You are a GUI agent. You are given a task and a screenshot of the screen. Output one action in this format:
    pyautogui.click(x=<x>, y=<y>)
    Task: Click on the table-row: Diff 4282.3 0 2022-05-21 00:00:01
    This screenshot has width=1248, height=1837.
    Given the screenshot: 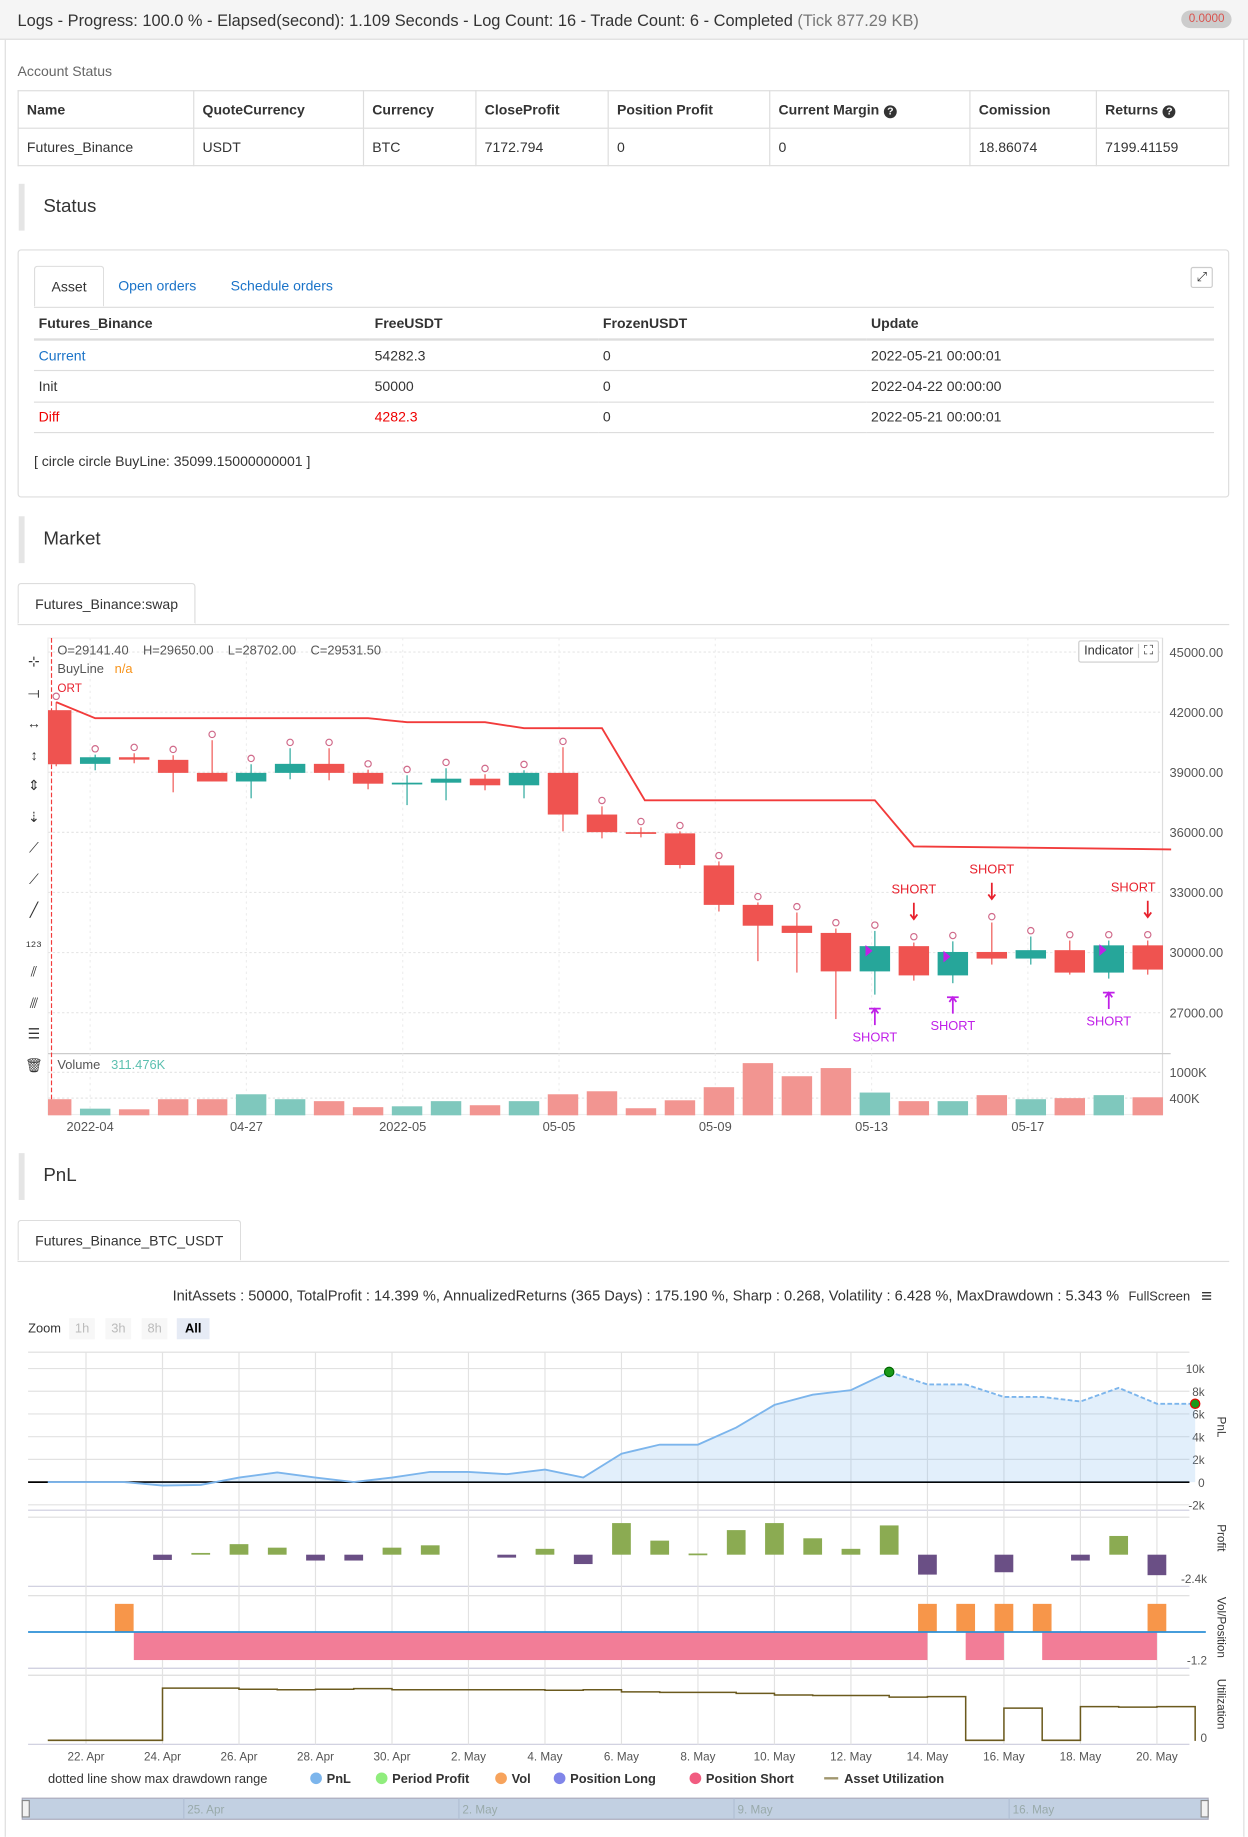 What is the action you would take?
    pyautogui.click(x=624, y=417)
    